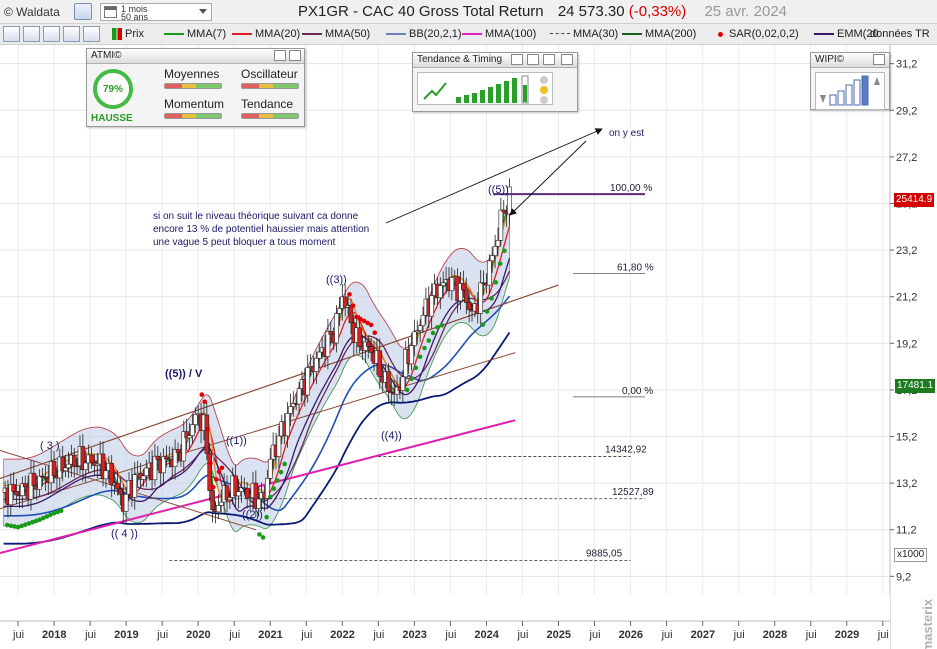 Image resolution: width=937 pixels, height=649 pixels. What do you see at coordinates (517, 59) in the screenshot?
I see `wrench-icon` at bounding box center [517, 59].